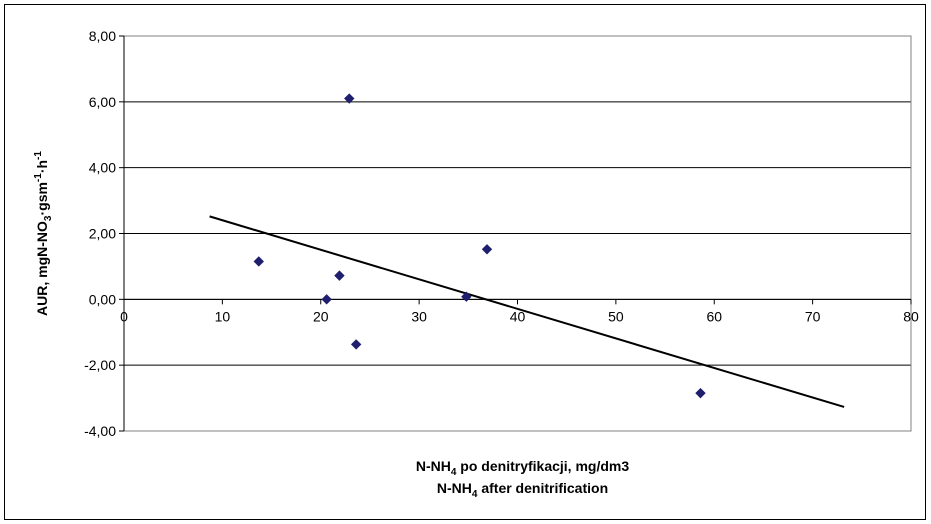 Image resolution: width=931 pixels, height=524 pixels. Describe the element at coordinates (419, 316) in the screenshot. I see `x-tick-label: 30` at that location.